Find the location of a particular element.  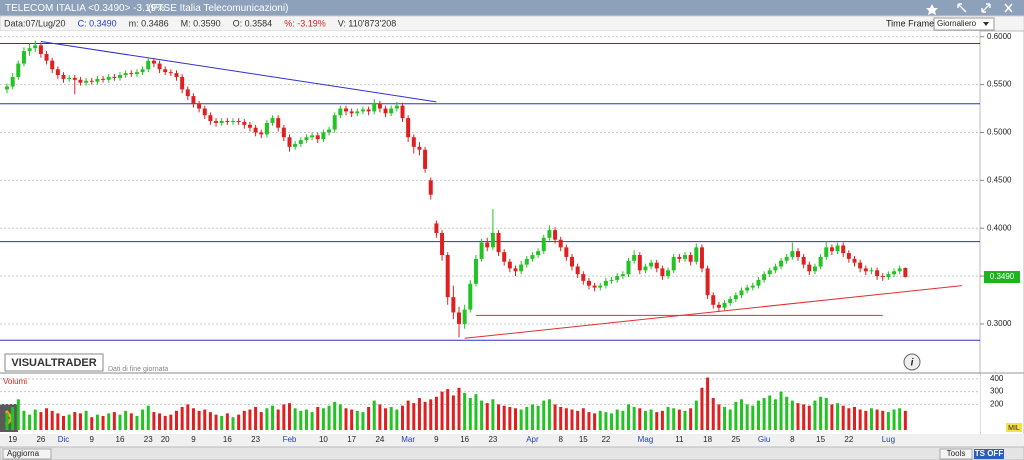

x-tick-label: 18 is located at coordinates (707, 439).